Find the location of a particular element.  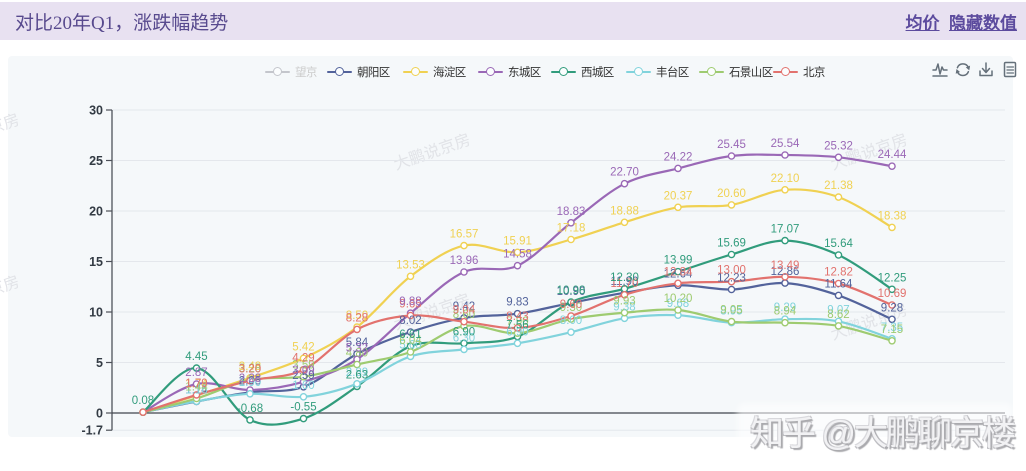

svg-text: 18.88 is located at coordinates (624, 211).